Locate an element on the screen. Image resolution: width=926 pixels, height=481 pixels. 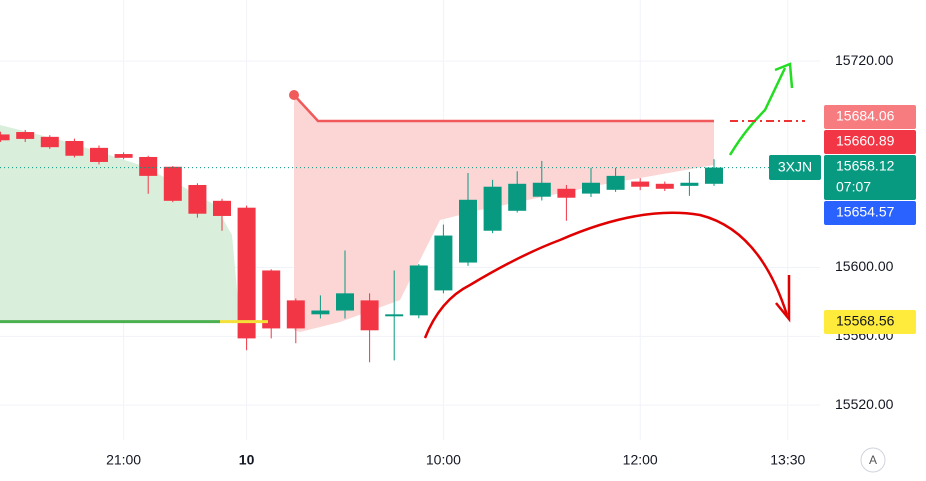
x-tick-label: 13:30 is located at coordinates (787, 460).